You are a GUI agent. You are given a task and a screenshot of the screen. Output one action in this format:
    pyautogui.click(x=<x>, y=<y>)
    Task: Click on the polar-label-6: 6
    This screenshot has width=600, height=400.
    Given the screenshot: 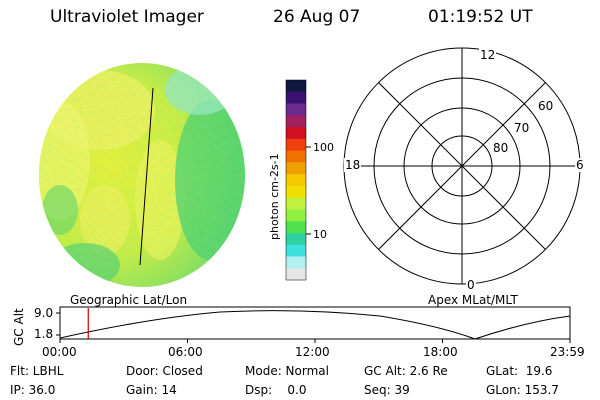 What is the action you would take?
    pyautogui.click(x=580, y=165)
    